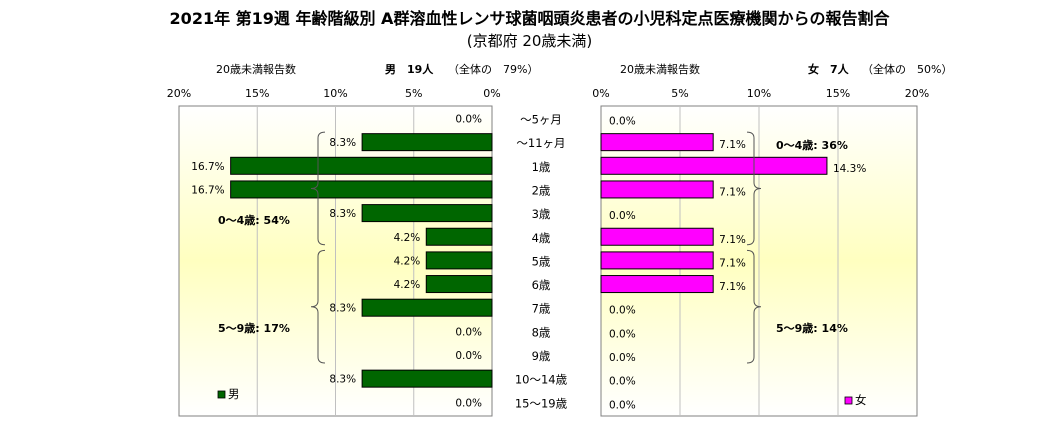  Describe the element at coordinates (179, 93) in the screenshot. I see `male-tick-label: 20%` at that location.